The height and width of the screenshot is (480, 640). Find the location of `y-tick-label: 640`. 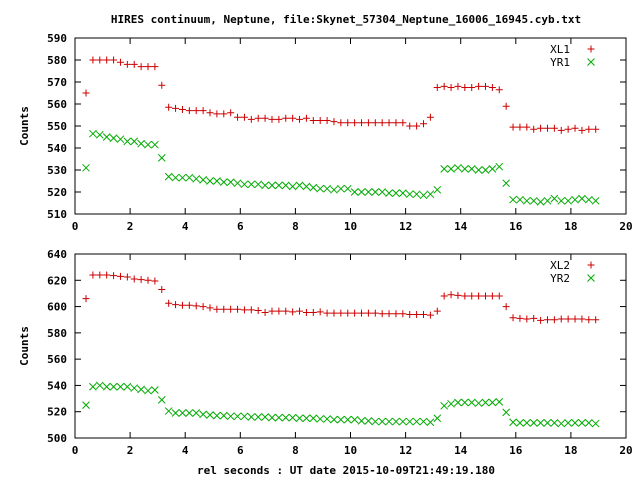

y-tick-label: 640 is located at coordinates (57, 254).